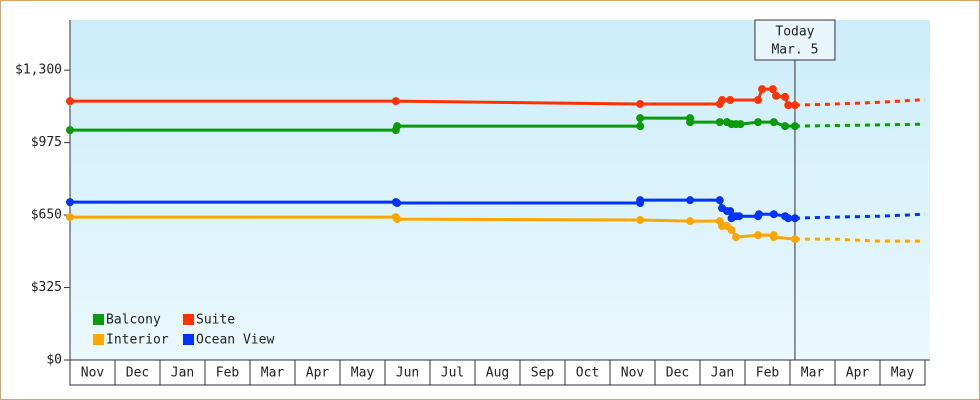  What do you see at coordinates (137, 340) in the screenshot?
I see `legend-label: Interior` at bounding box center [137, 340].